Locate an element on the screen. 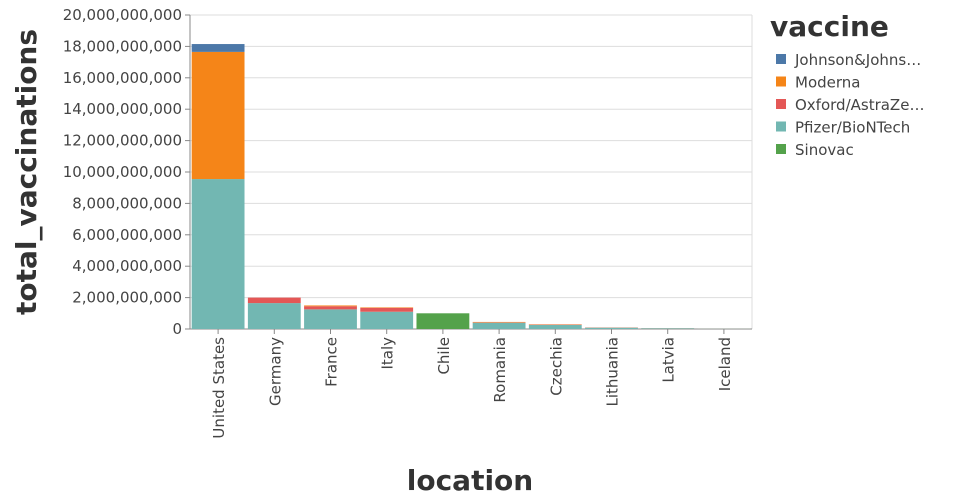  y-tick-label: 2,000,000,000 is located at coordinates (127, 298).